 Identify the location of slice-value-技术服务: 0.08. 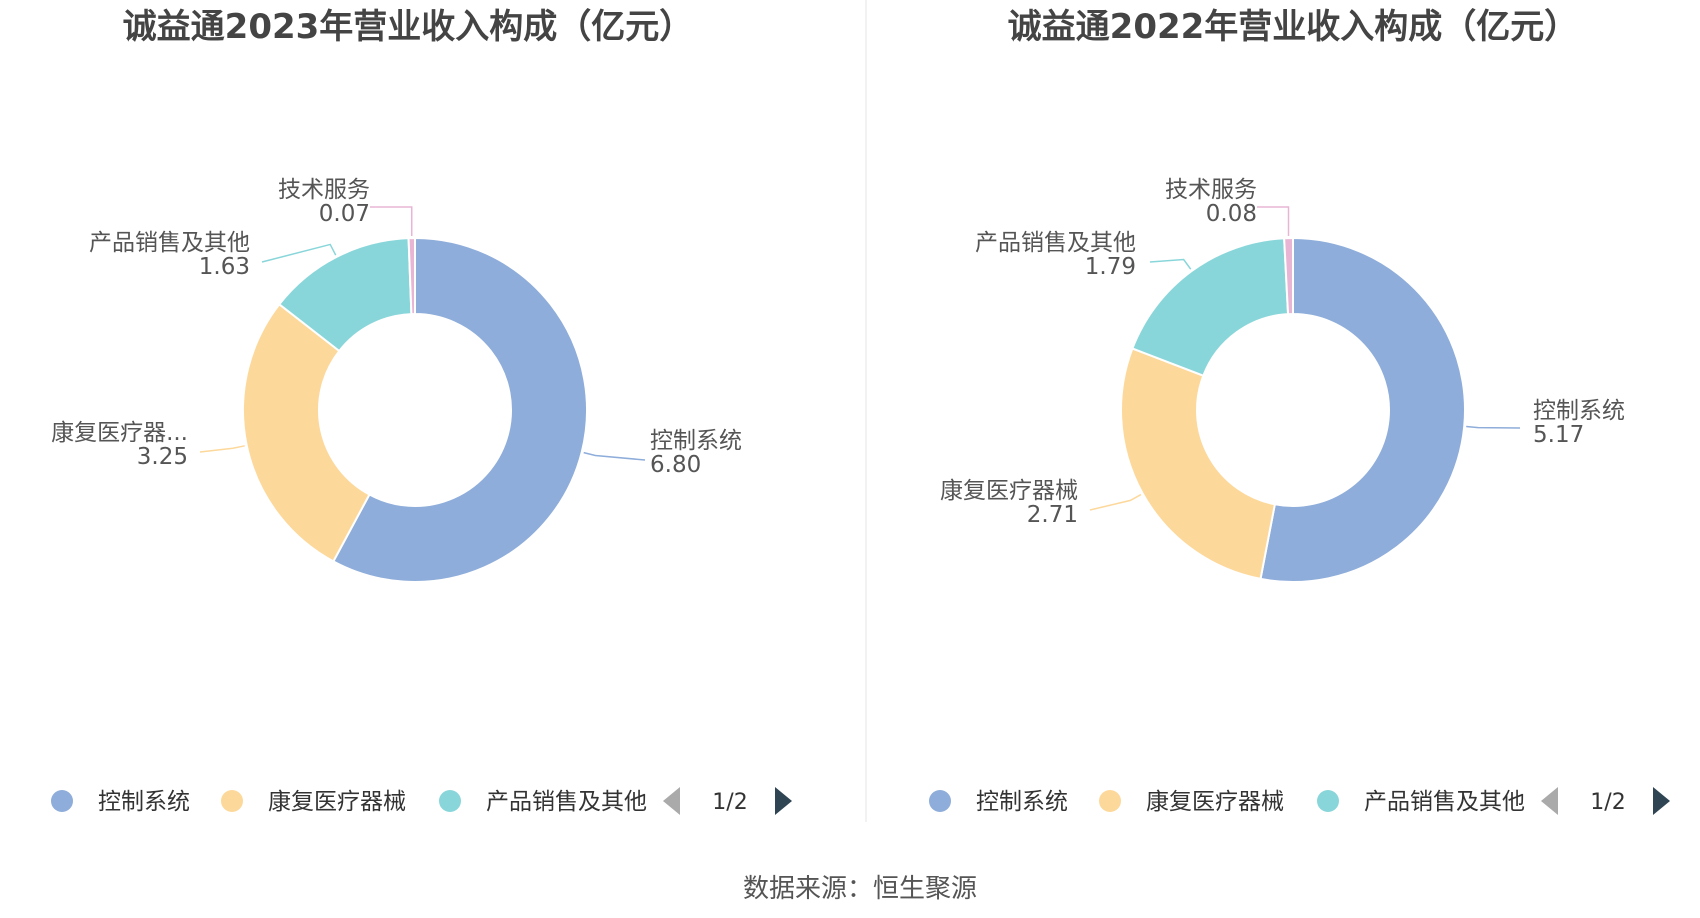
(1231, 214).